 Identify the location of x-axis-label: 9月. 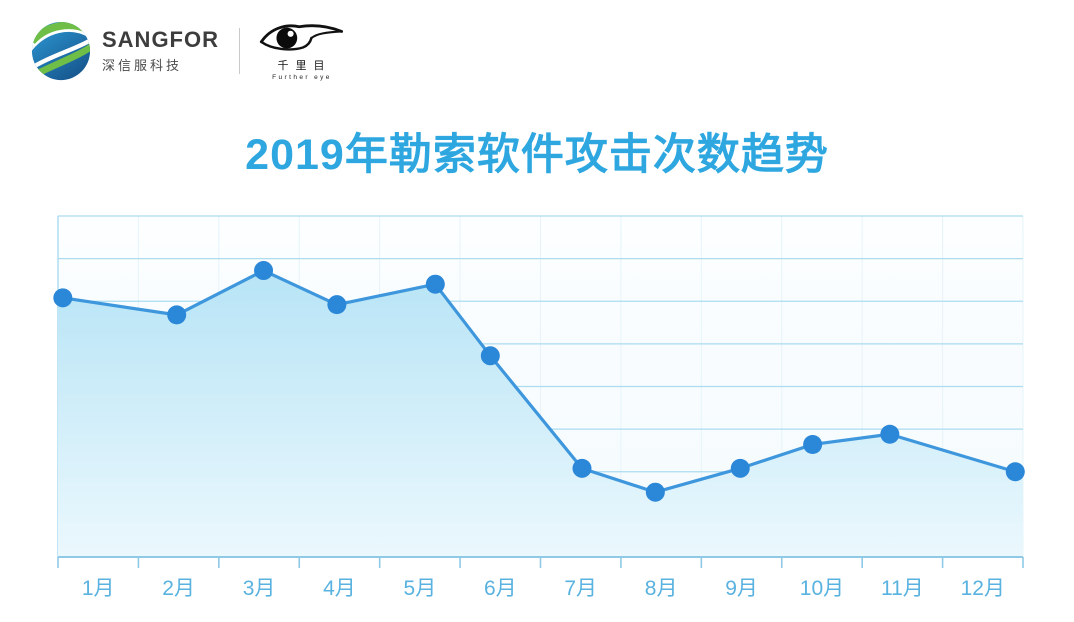
(741, 588).